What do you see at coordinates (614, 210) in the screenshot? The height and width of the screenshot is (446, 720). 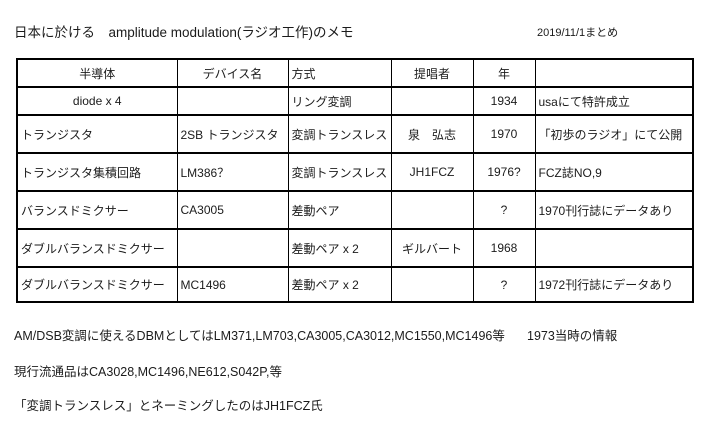 I see `cell-remarks: 1970刊行誌にデータあり` at bounding box center [614, 210].